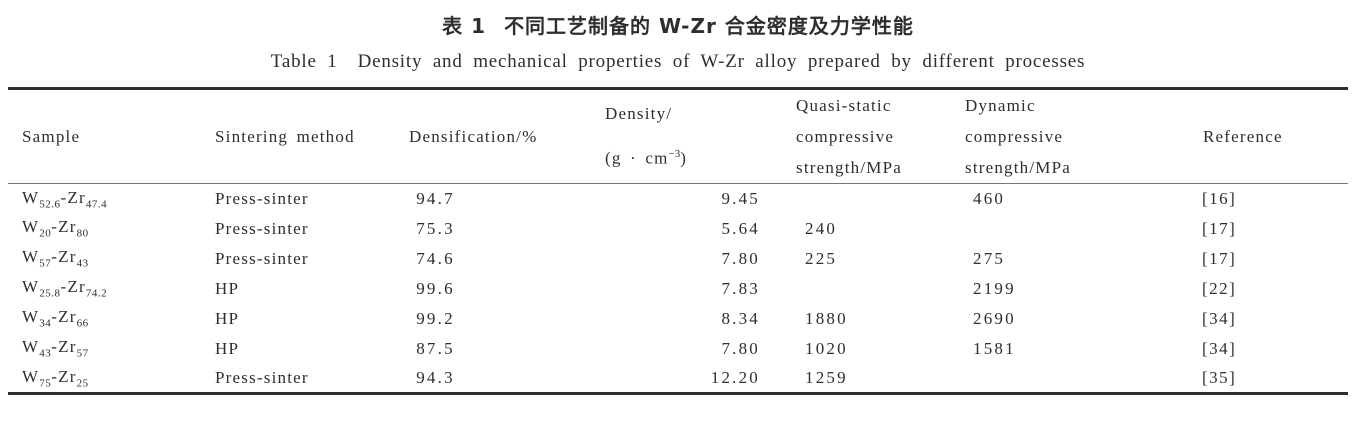 The width and height of the screenshot is (1356, 424). I want to click on densification-cell: 99.6, so click(435, 288).